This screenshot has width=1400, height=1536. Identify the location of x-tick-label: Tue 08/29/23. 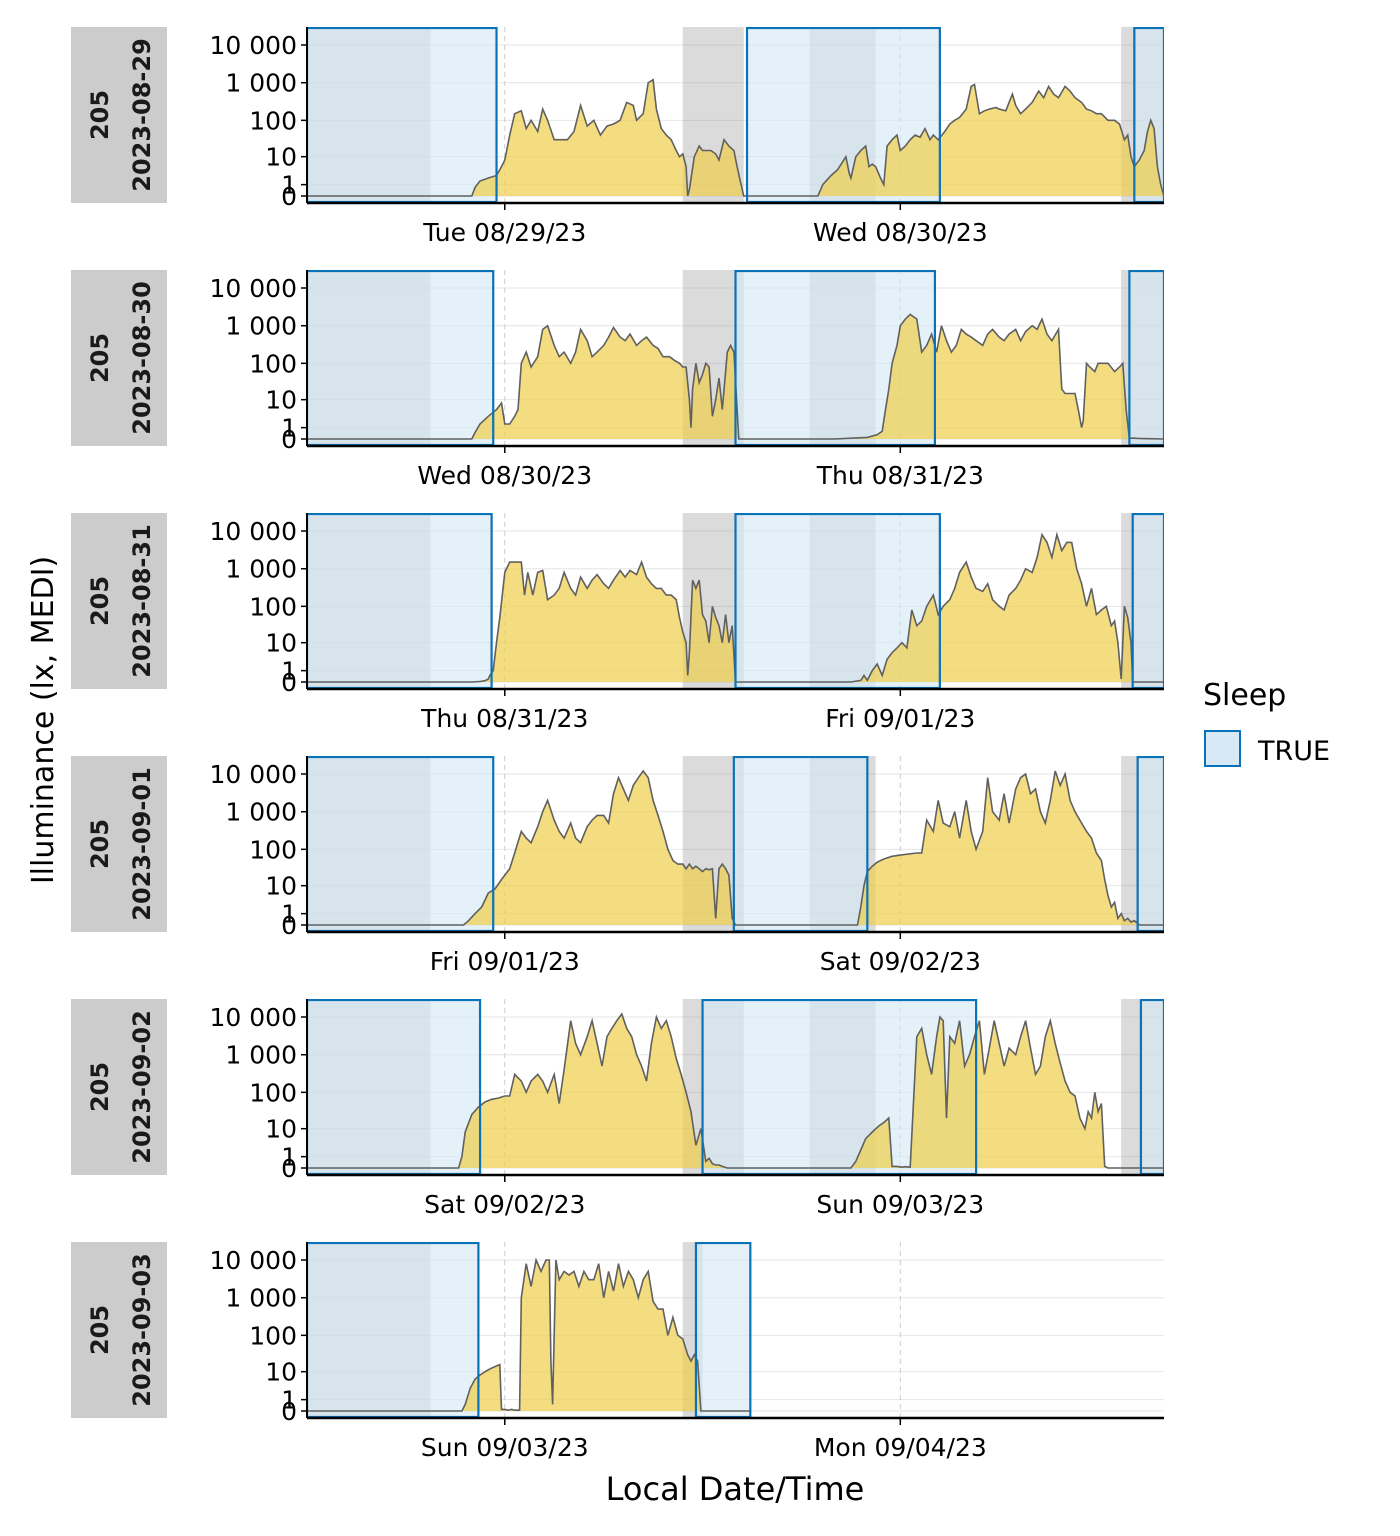
(504, 232).